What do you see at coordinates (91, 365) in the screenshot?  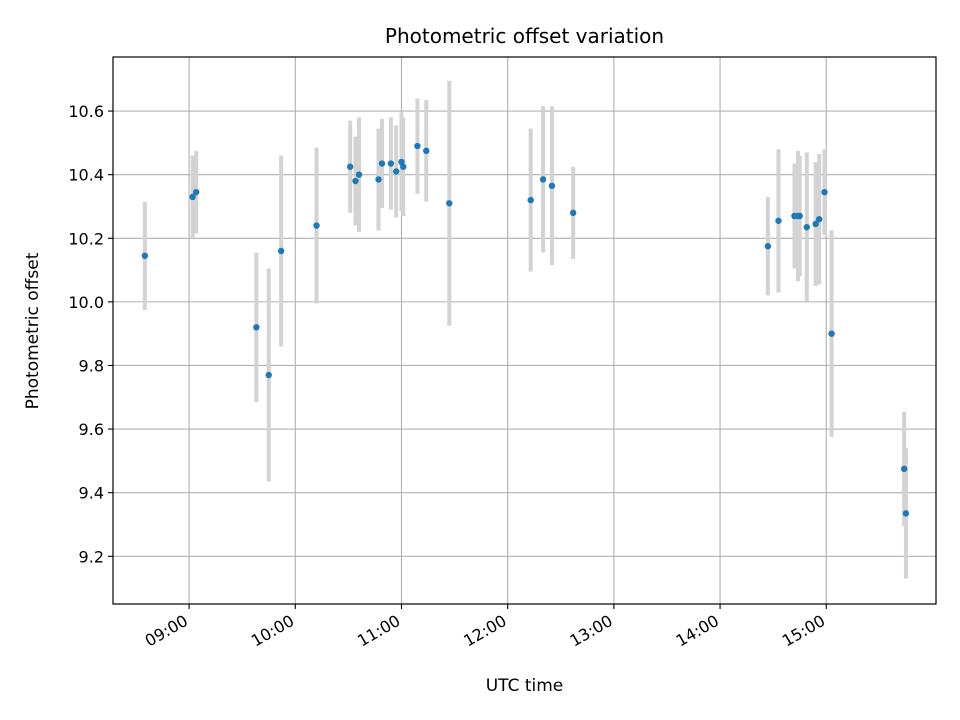 I see `y-tick-label: 9.8` at bounding box center [91, 365].